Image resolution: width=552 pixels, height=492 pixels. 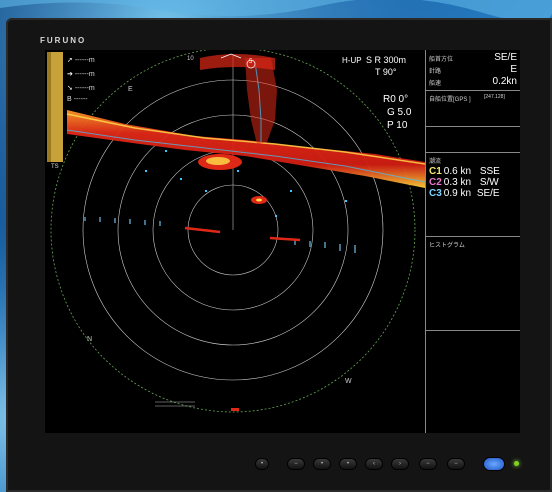 I want to click on echo-band-edge, so click(x=246, y=156).